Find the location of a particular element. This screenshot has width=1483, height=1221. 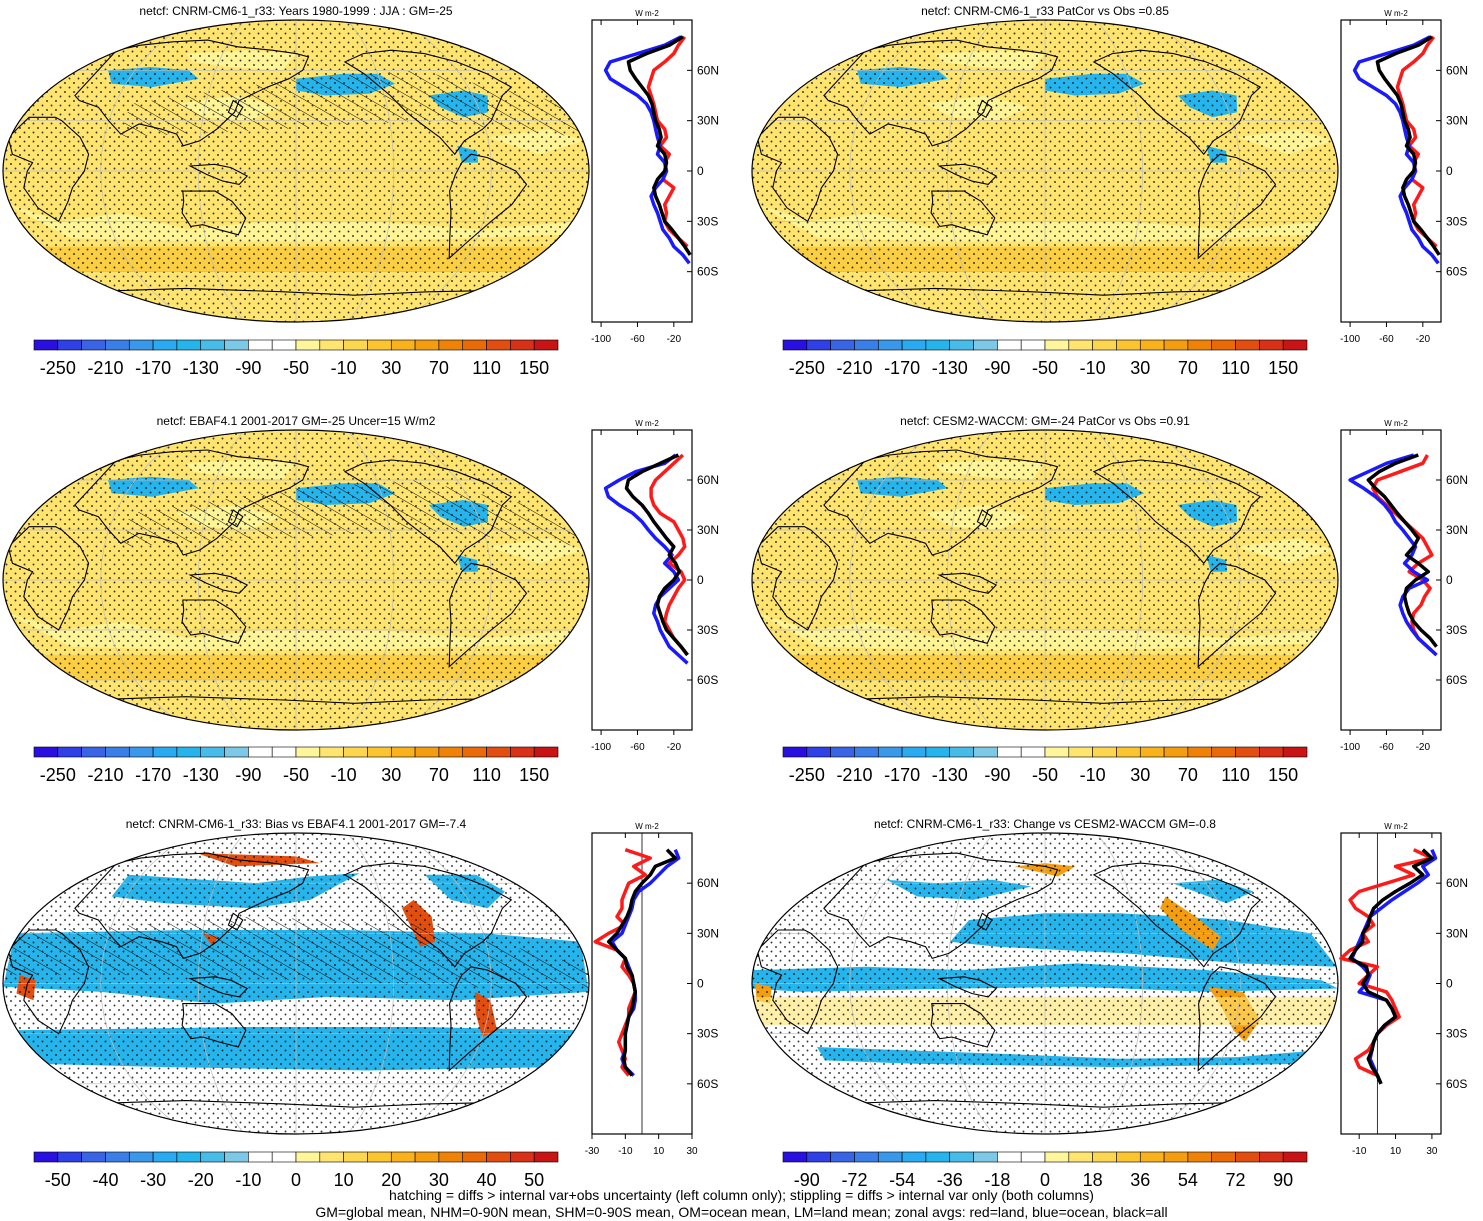

coastline-eurasia is located at coordinates (941, 502).